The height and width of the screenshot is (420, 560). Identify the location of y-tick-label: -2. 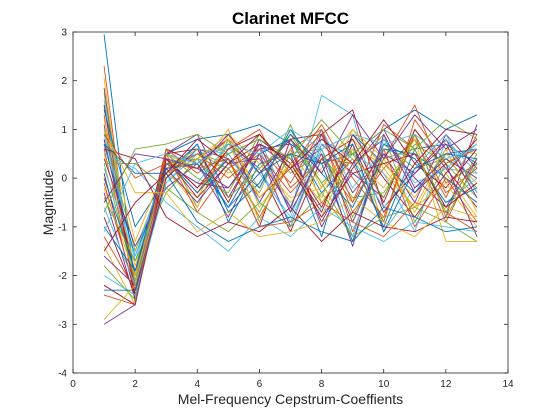
(62, 276).